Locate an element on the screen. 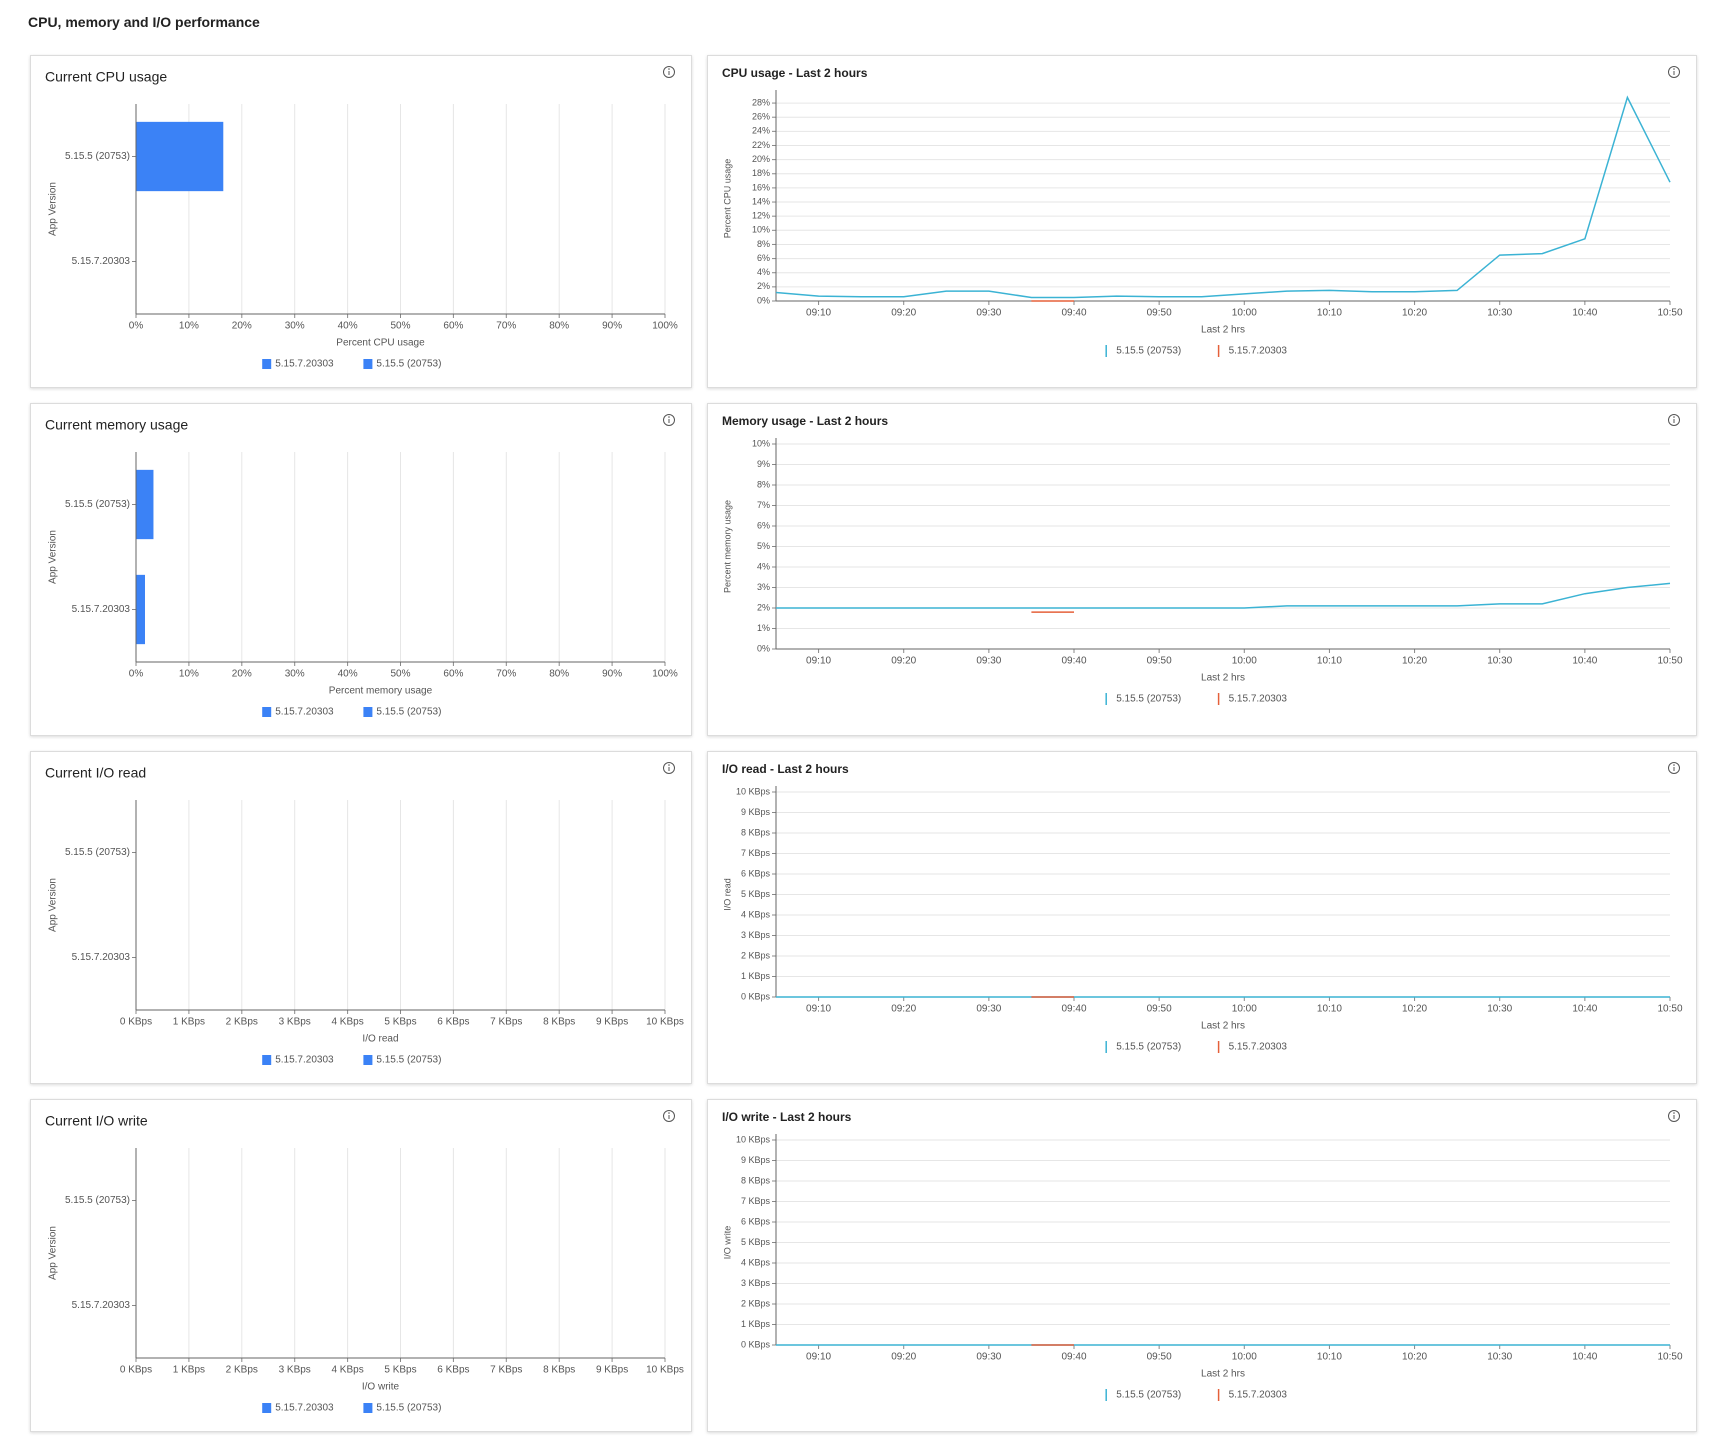 Image resolution: width=1718 pixels, height=1450 pixels. x-tick-label: 7 KBps is located at coordinates (506, 1370).